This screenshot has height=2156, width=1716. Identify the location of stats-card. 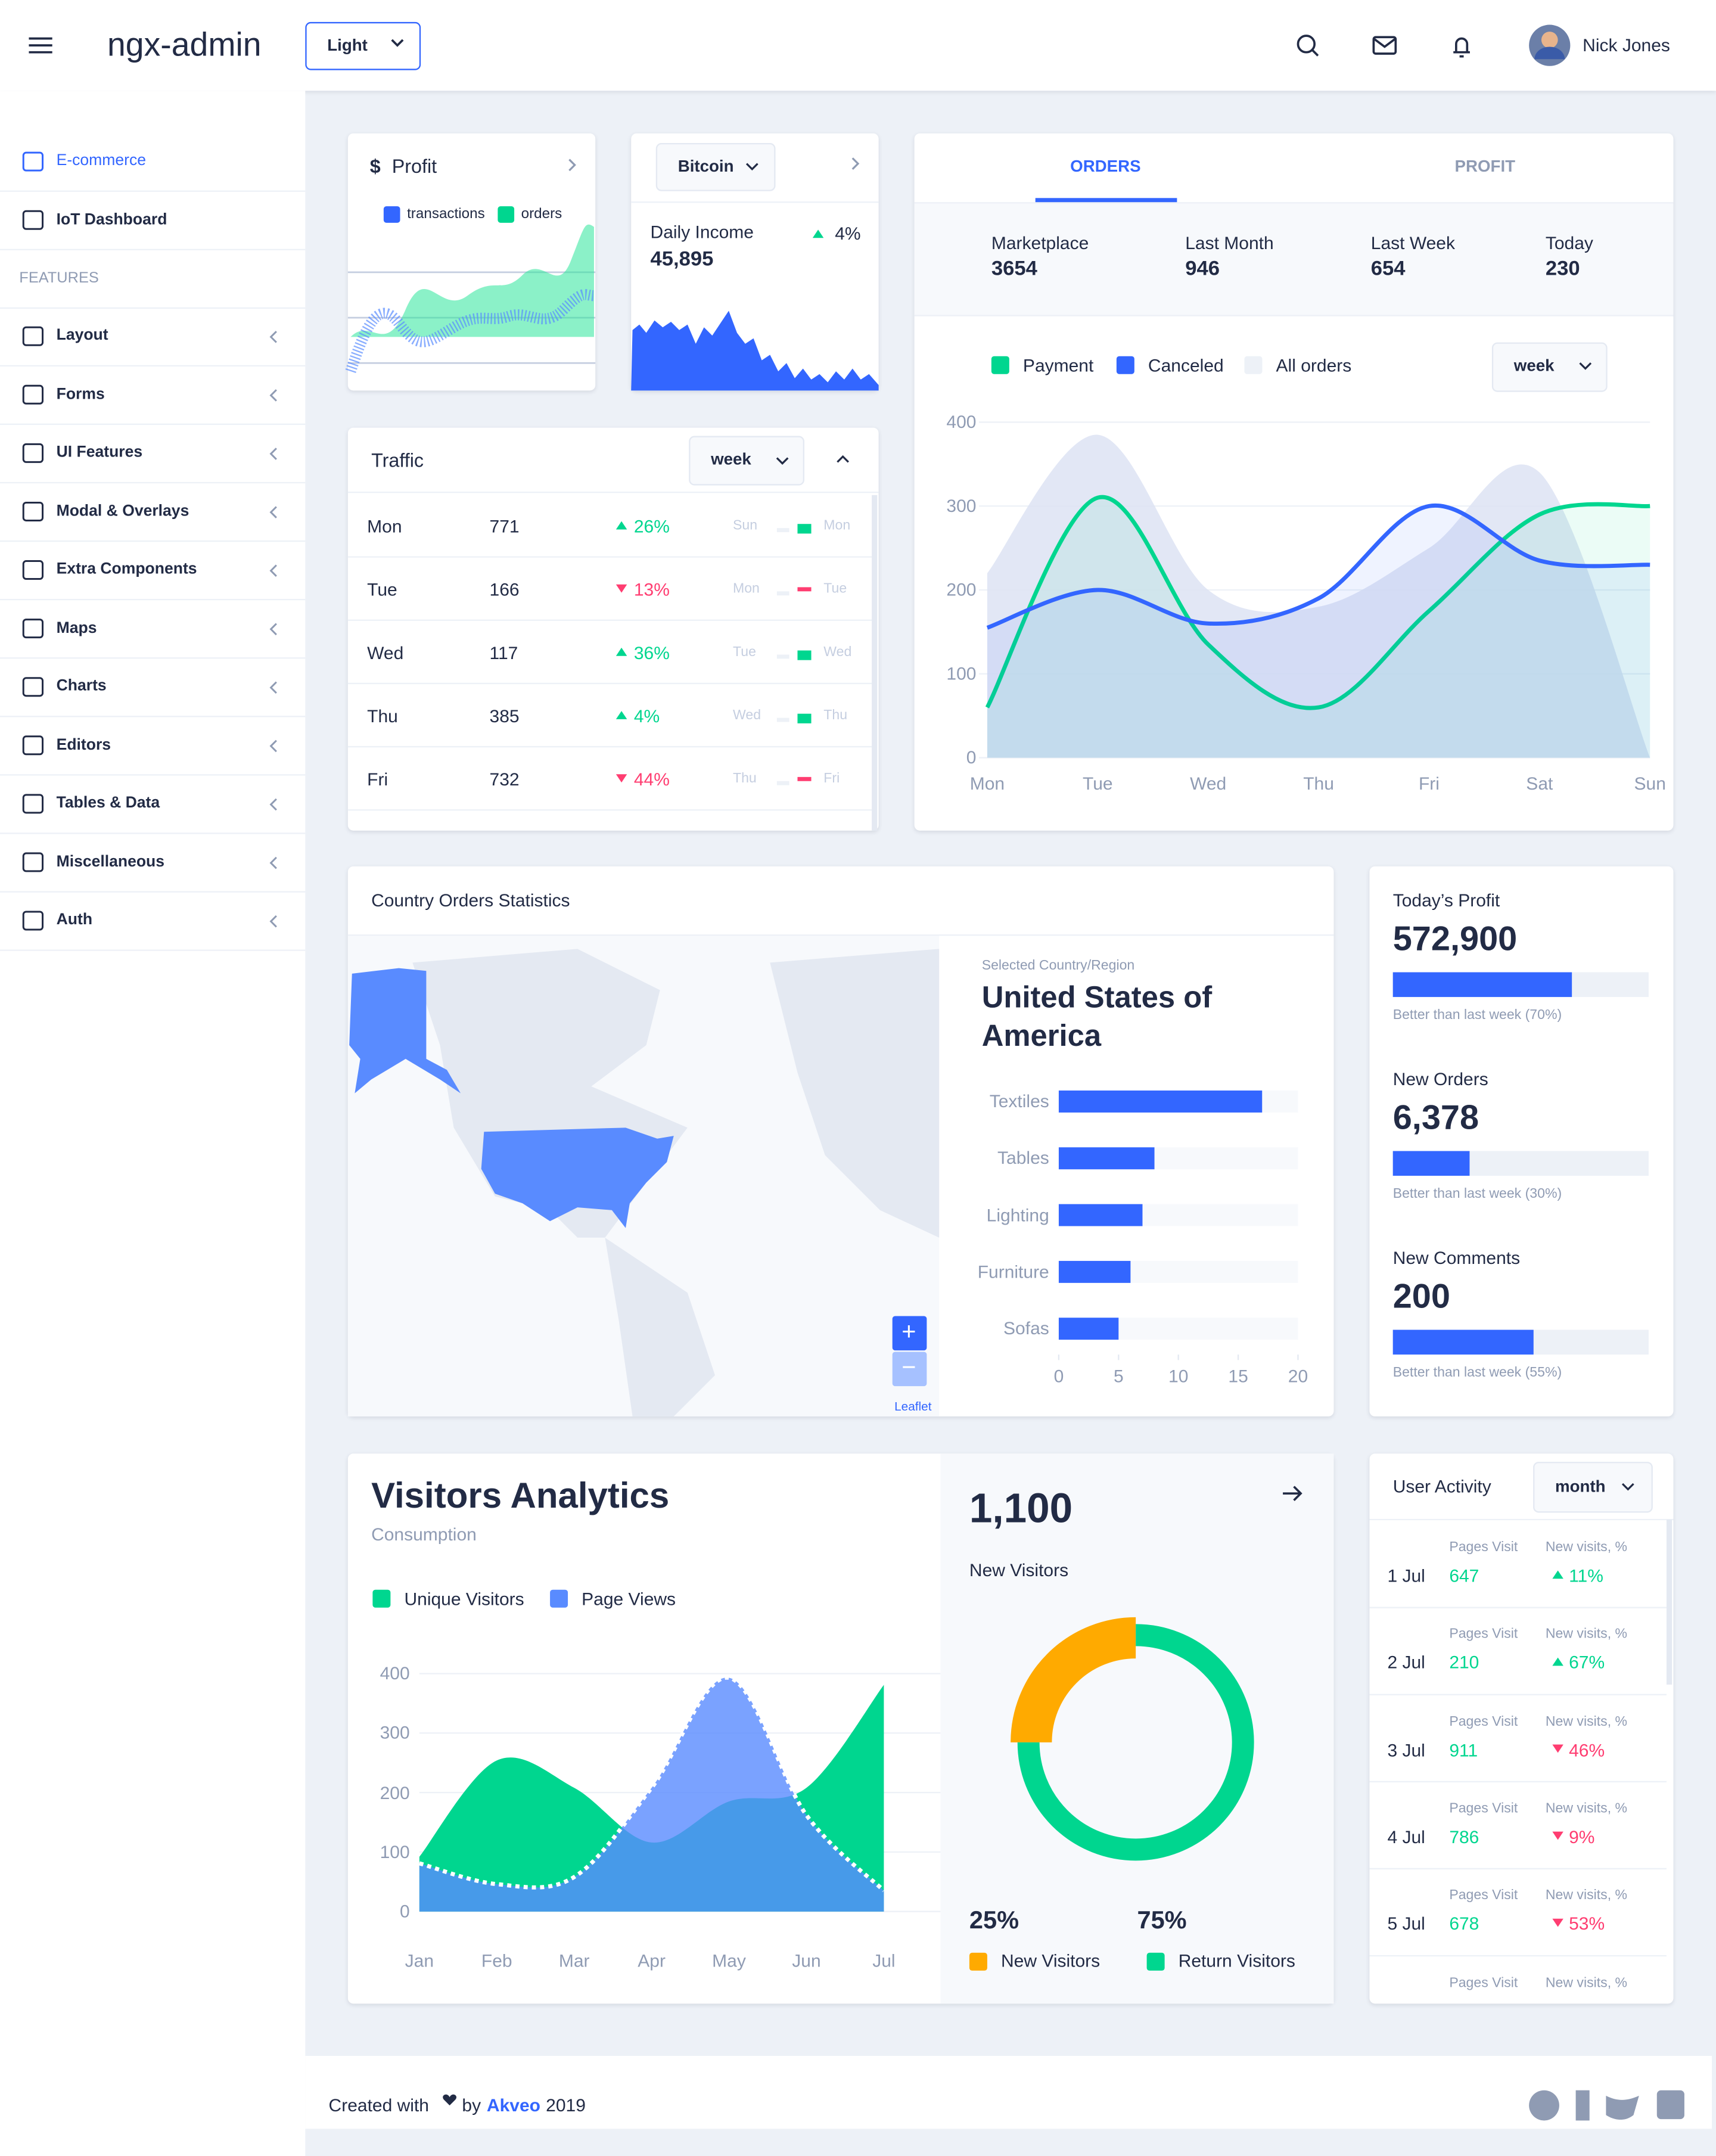
(1521, 1141).